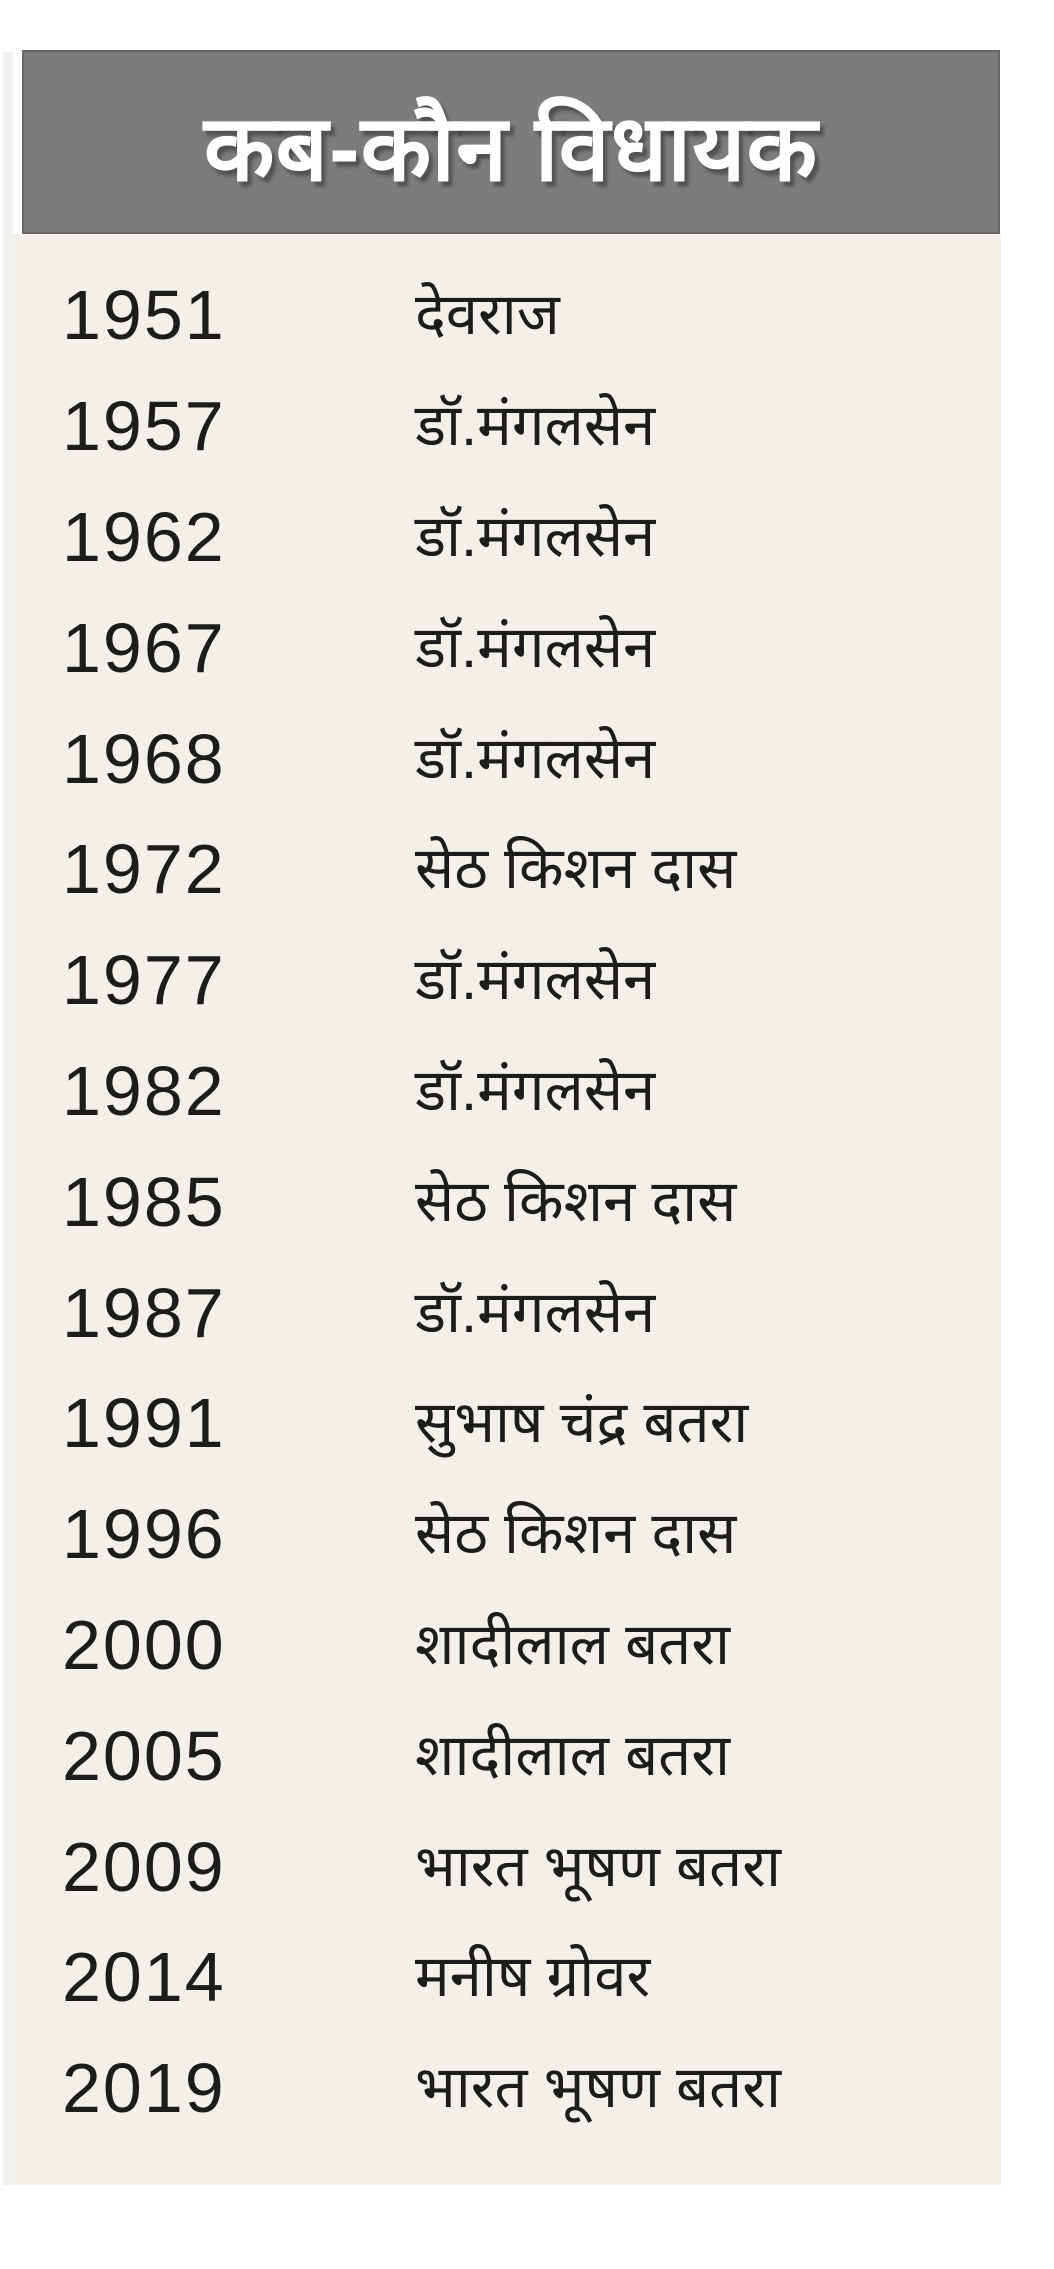 The image size is (1054, 2269). Describe the element at coordinates (144, 2088) in the screenshot. I see `year-cell: 2019` at that location.